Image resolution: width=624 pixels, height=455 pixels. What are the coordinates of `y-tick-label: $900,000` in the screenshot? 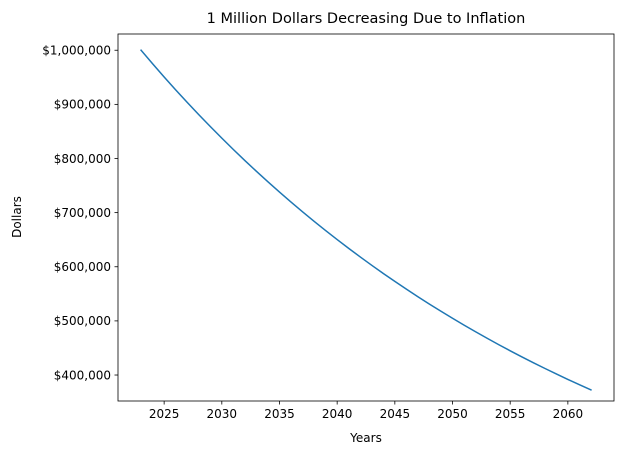 It's located at (82, 105).